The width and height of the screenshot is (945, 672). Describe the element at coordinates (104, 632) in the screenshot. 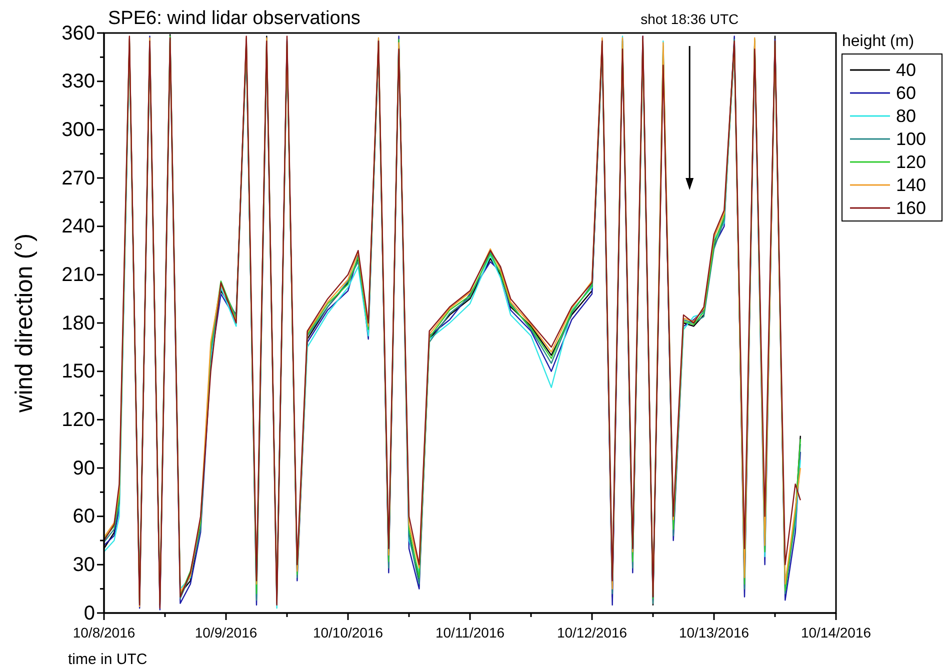

I see `x-tick-label: 10/8/2016` at that location.